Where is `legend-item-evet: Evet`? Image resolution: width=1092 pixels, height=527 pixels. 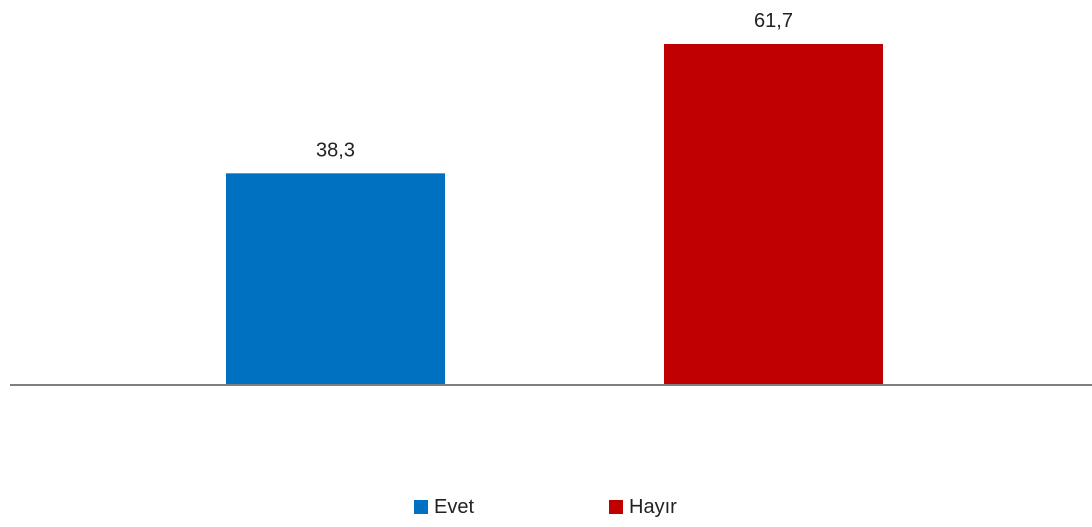
legend-item-evet: Evet is located at coordinates (444, 507).